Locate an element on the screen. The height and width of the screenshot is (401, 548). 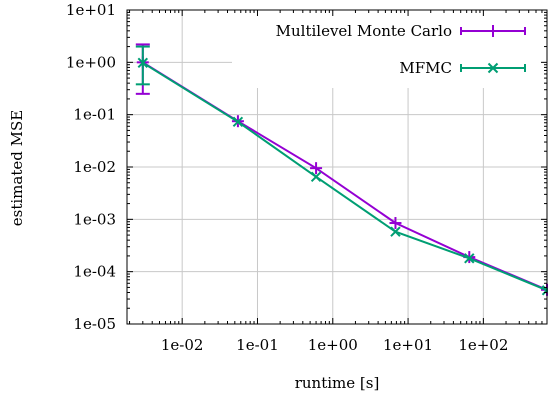
y-tick-label: 1e-02 is located at coordinates (94, 167).